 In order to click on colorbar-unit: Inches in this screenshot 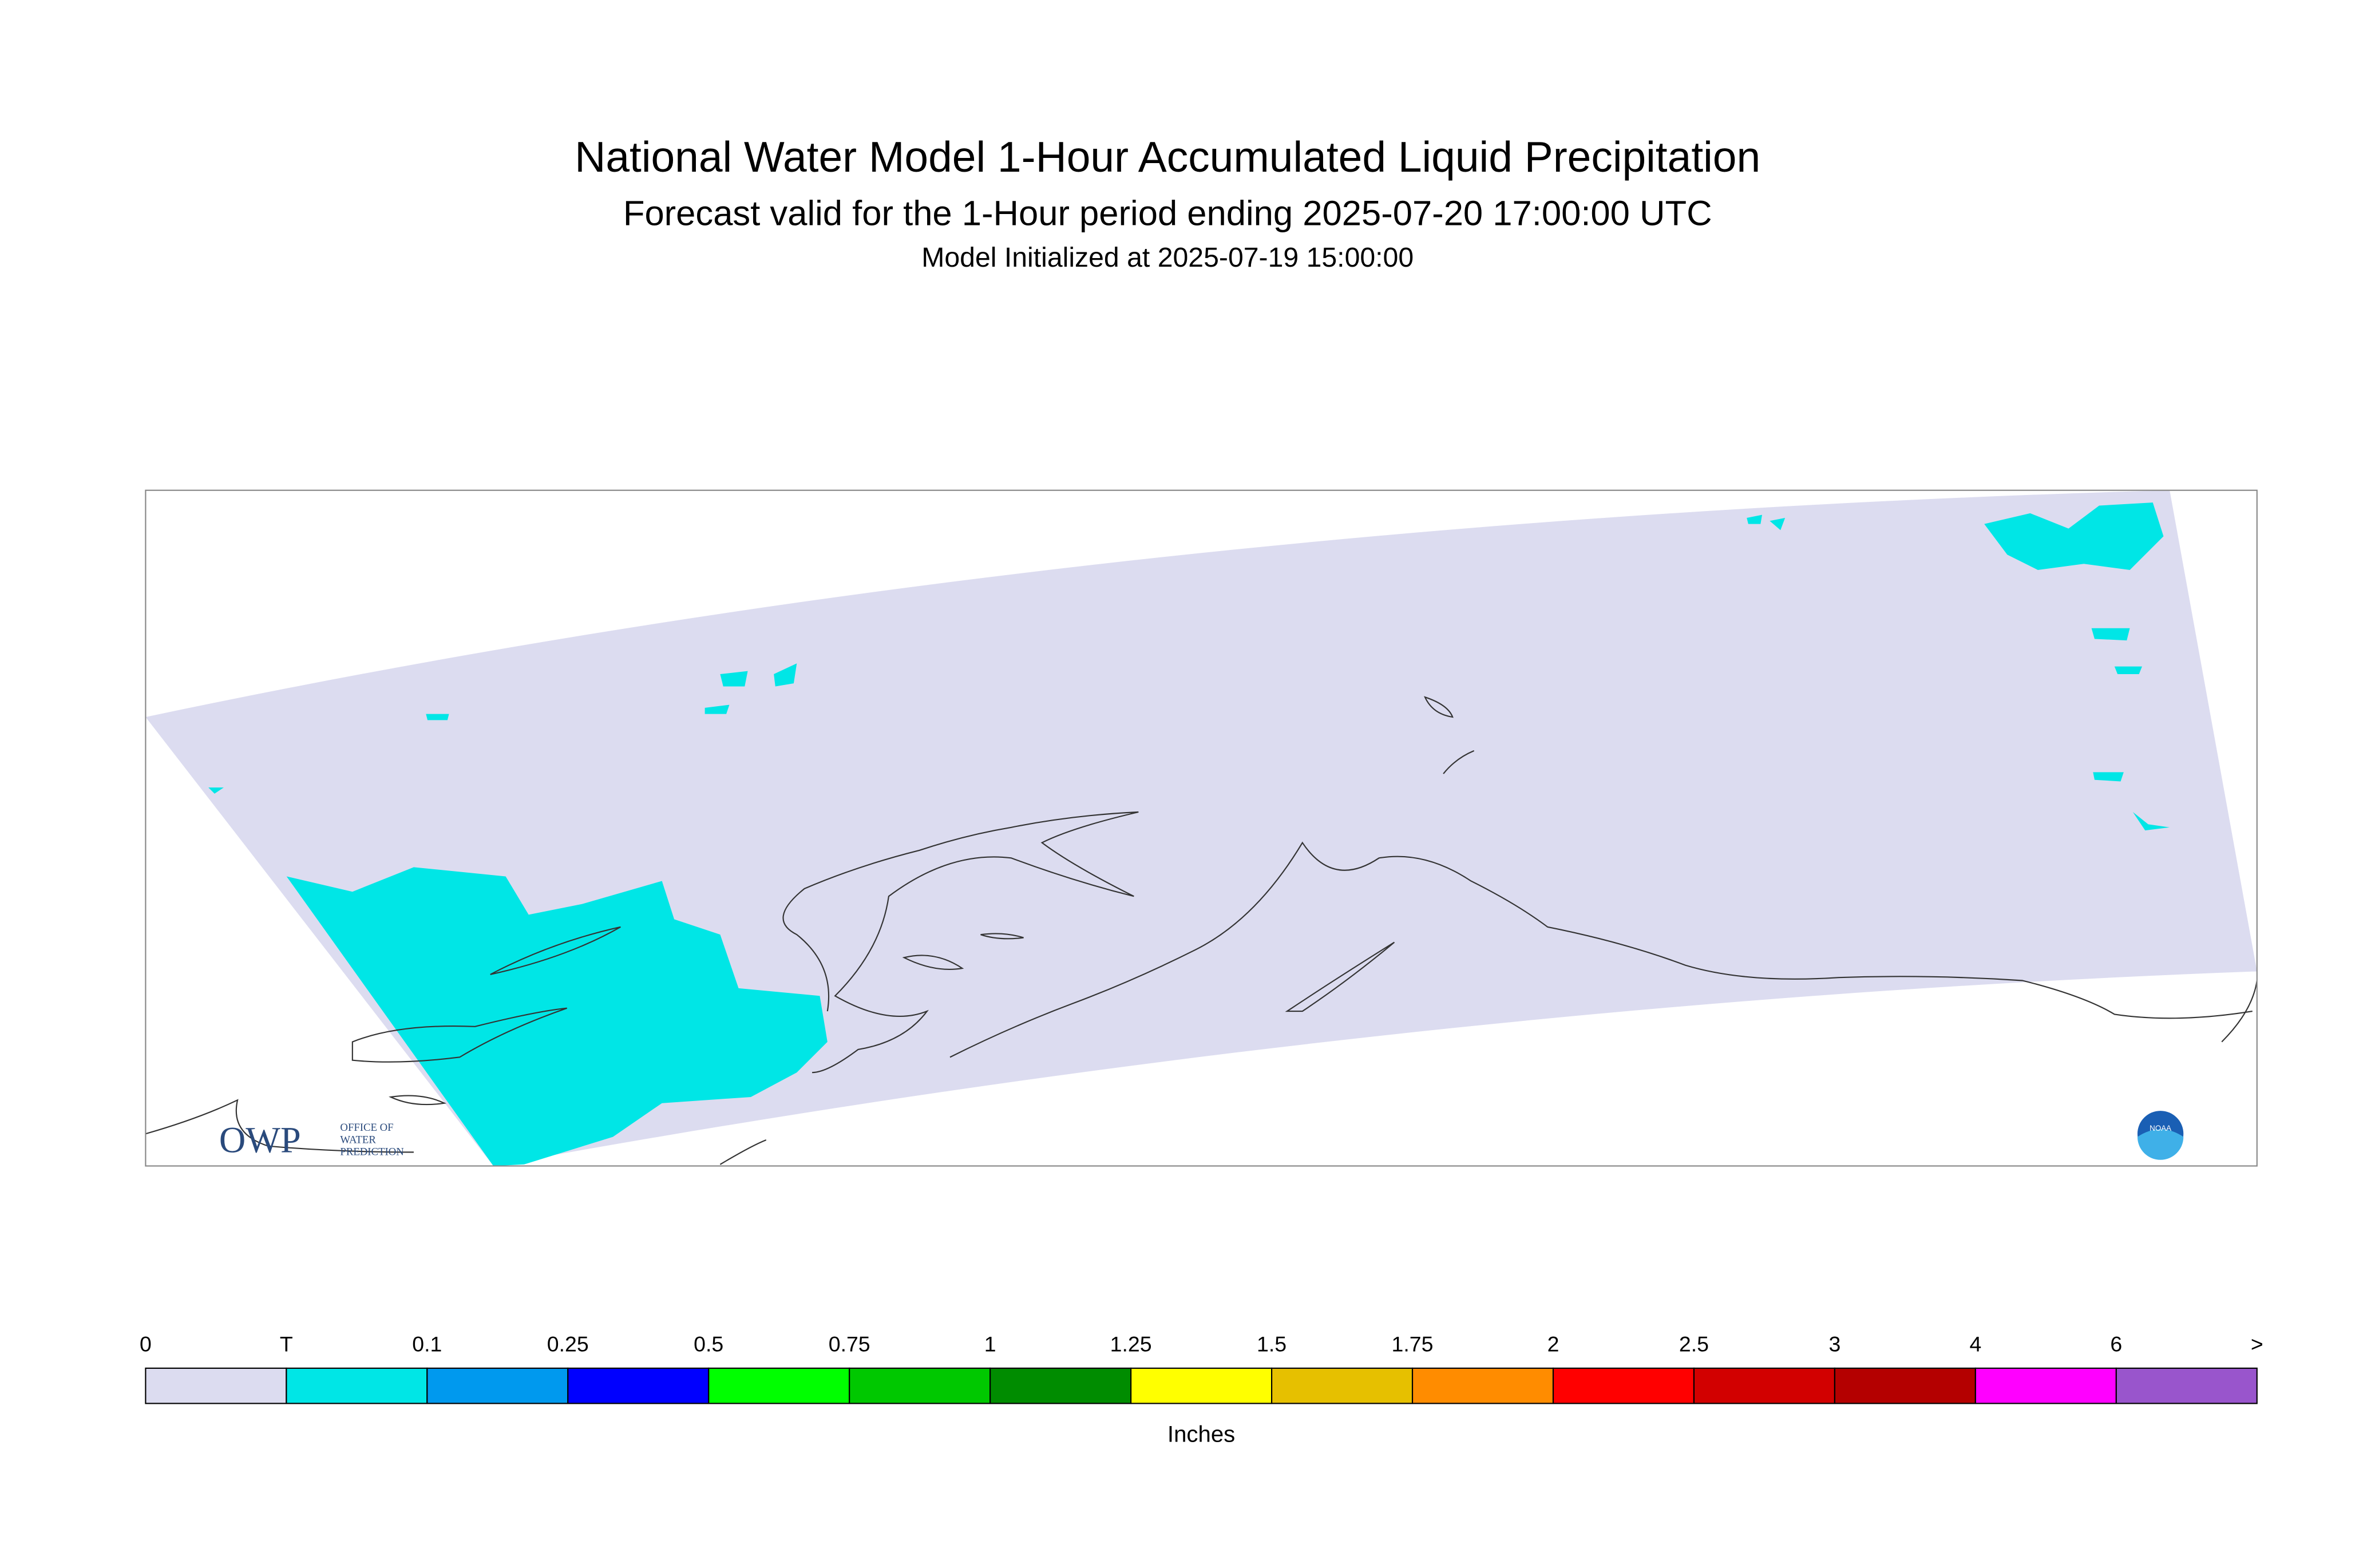, I will do `click(1201, 1434)`.